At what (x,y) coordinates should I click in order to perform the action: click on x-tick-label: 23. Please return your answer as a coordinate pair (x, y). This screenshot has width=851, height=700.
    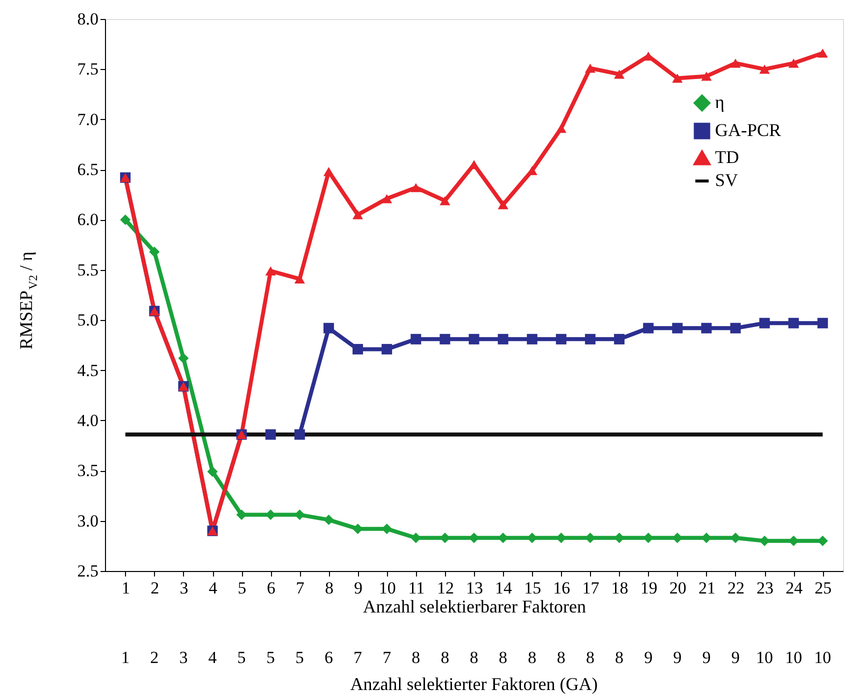
    Looking at the image, I should click on (765, 588).